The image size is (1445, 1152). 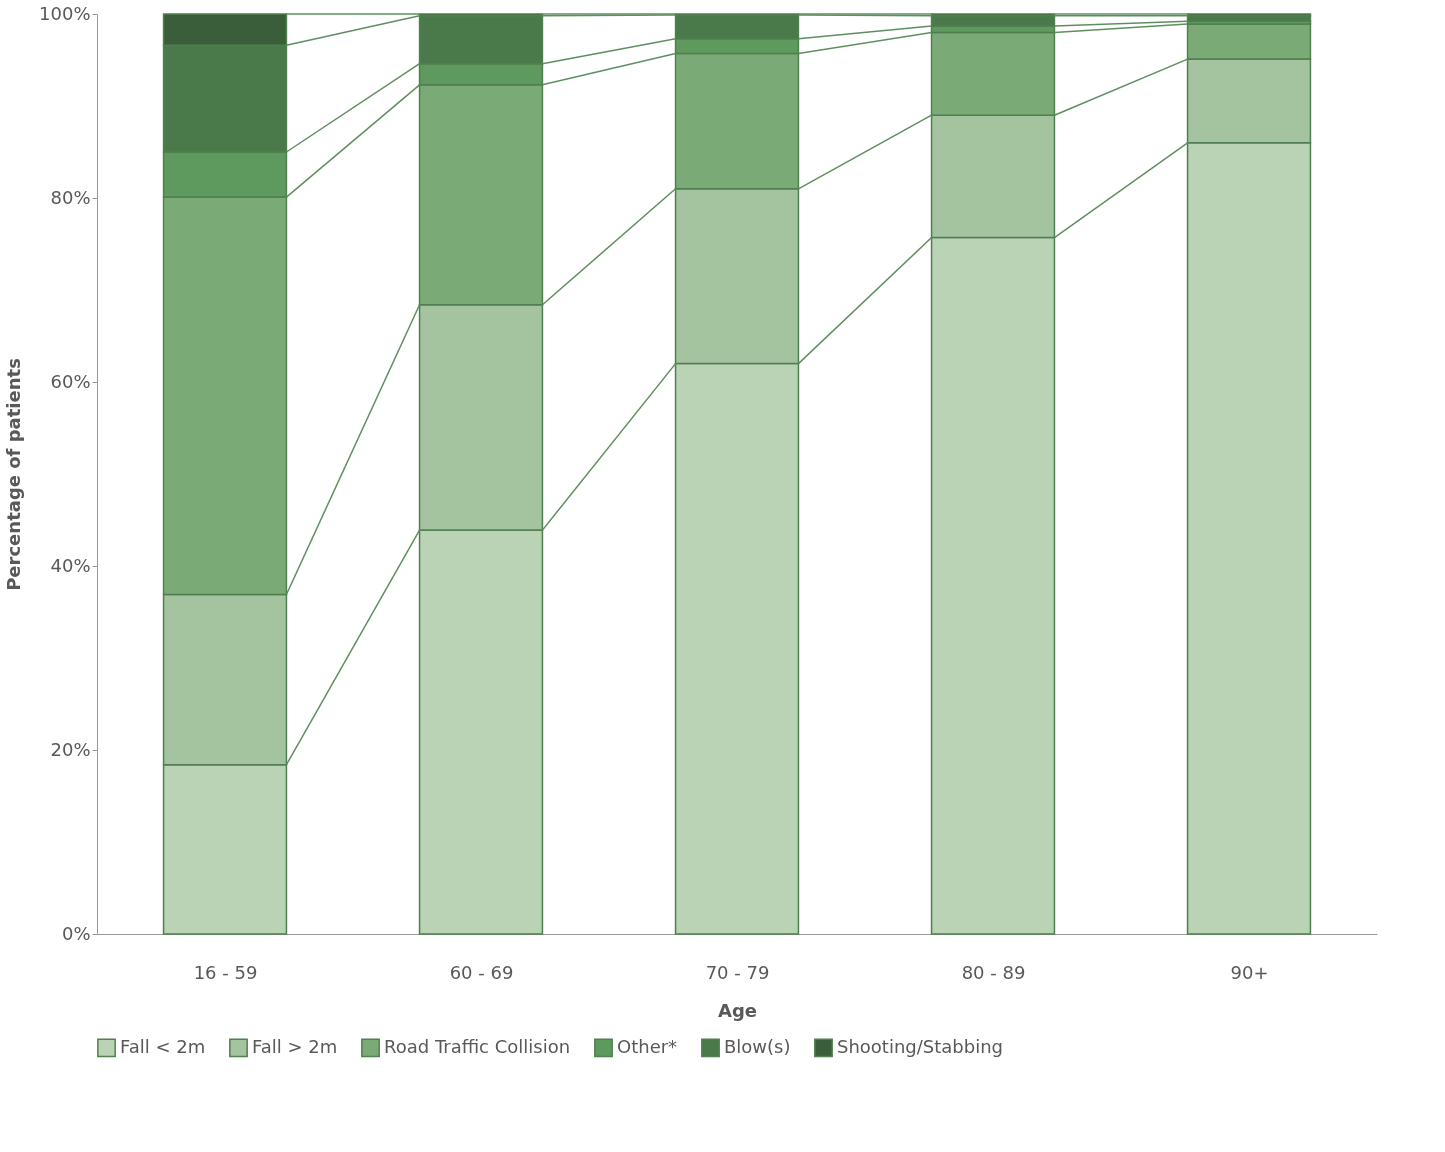 What do you see at coordinates (70, 749) in the screenshot?
I see `y-tick-label: 20%` at bounding box center [70, 749].